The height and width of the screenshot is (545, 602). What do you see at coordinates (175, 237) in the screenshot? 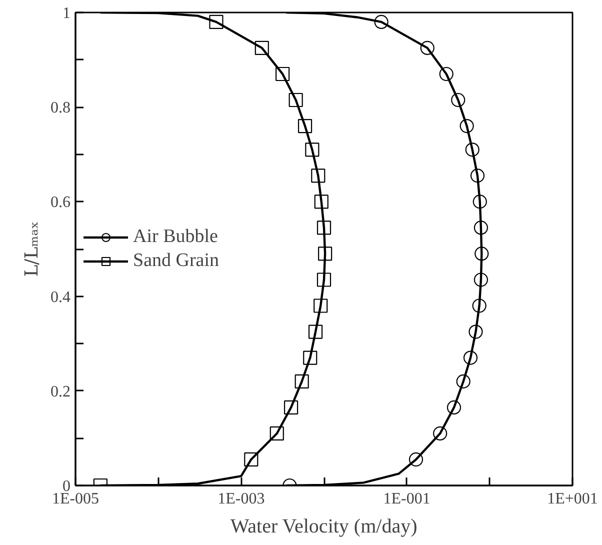
I see `legend-label: Air Bubble` at bounding box center [175, 237].